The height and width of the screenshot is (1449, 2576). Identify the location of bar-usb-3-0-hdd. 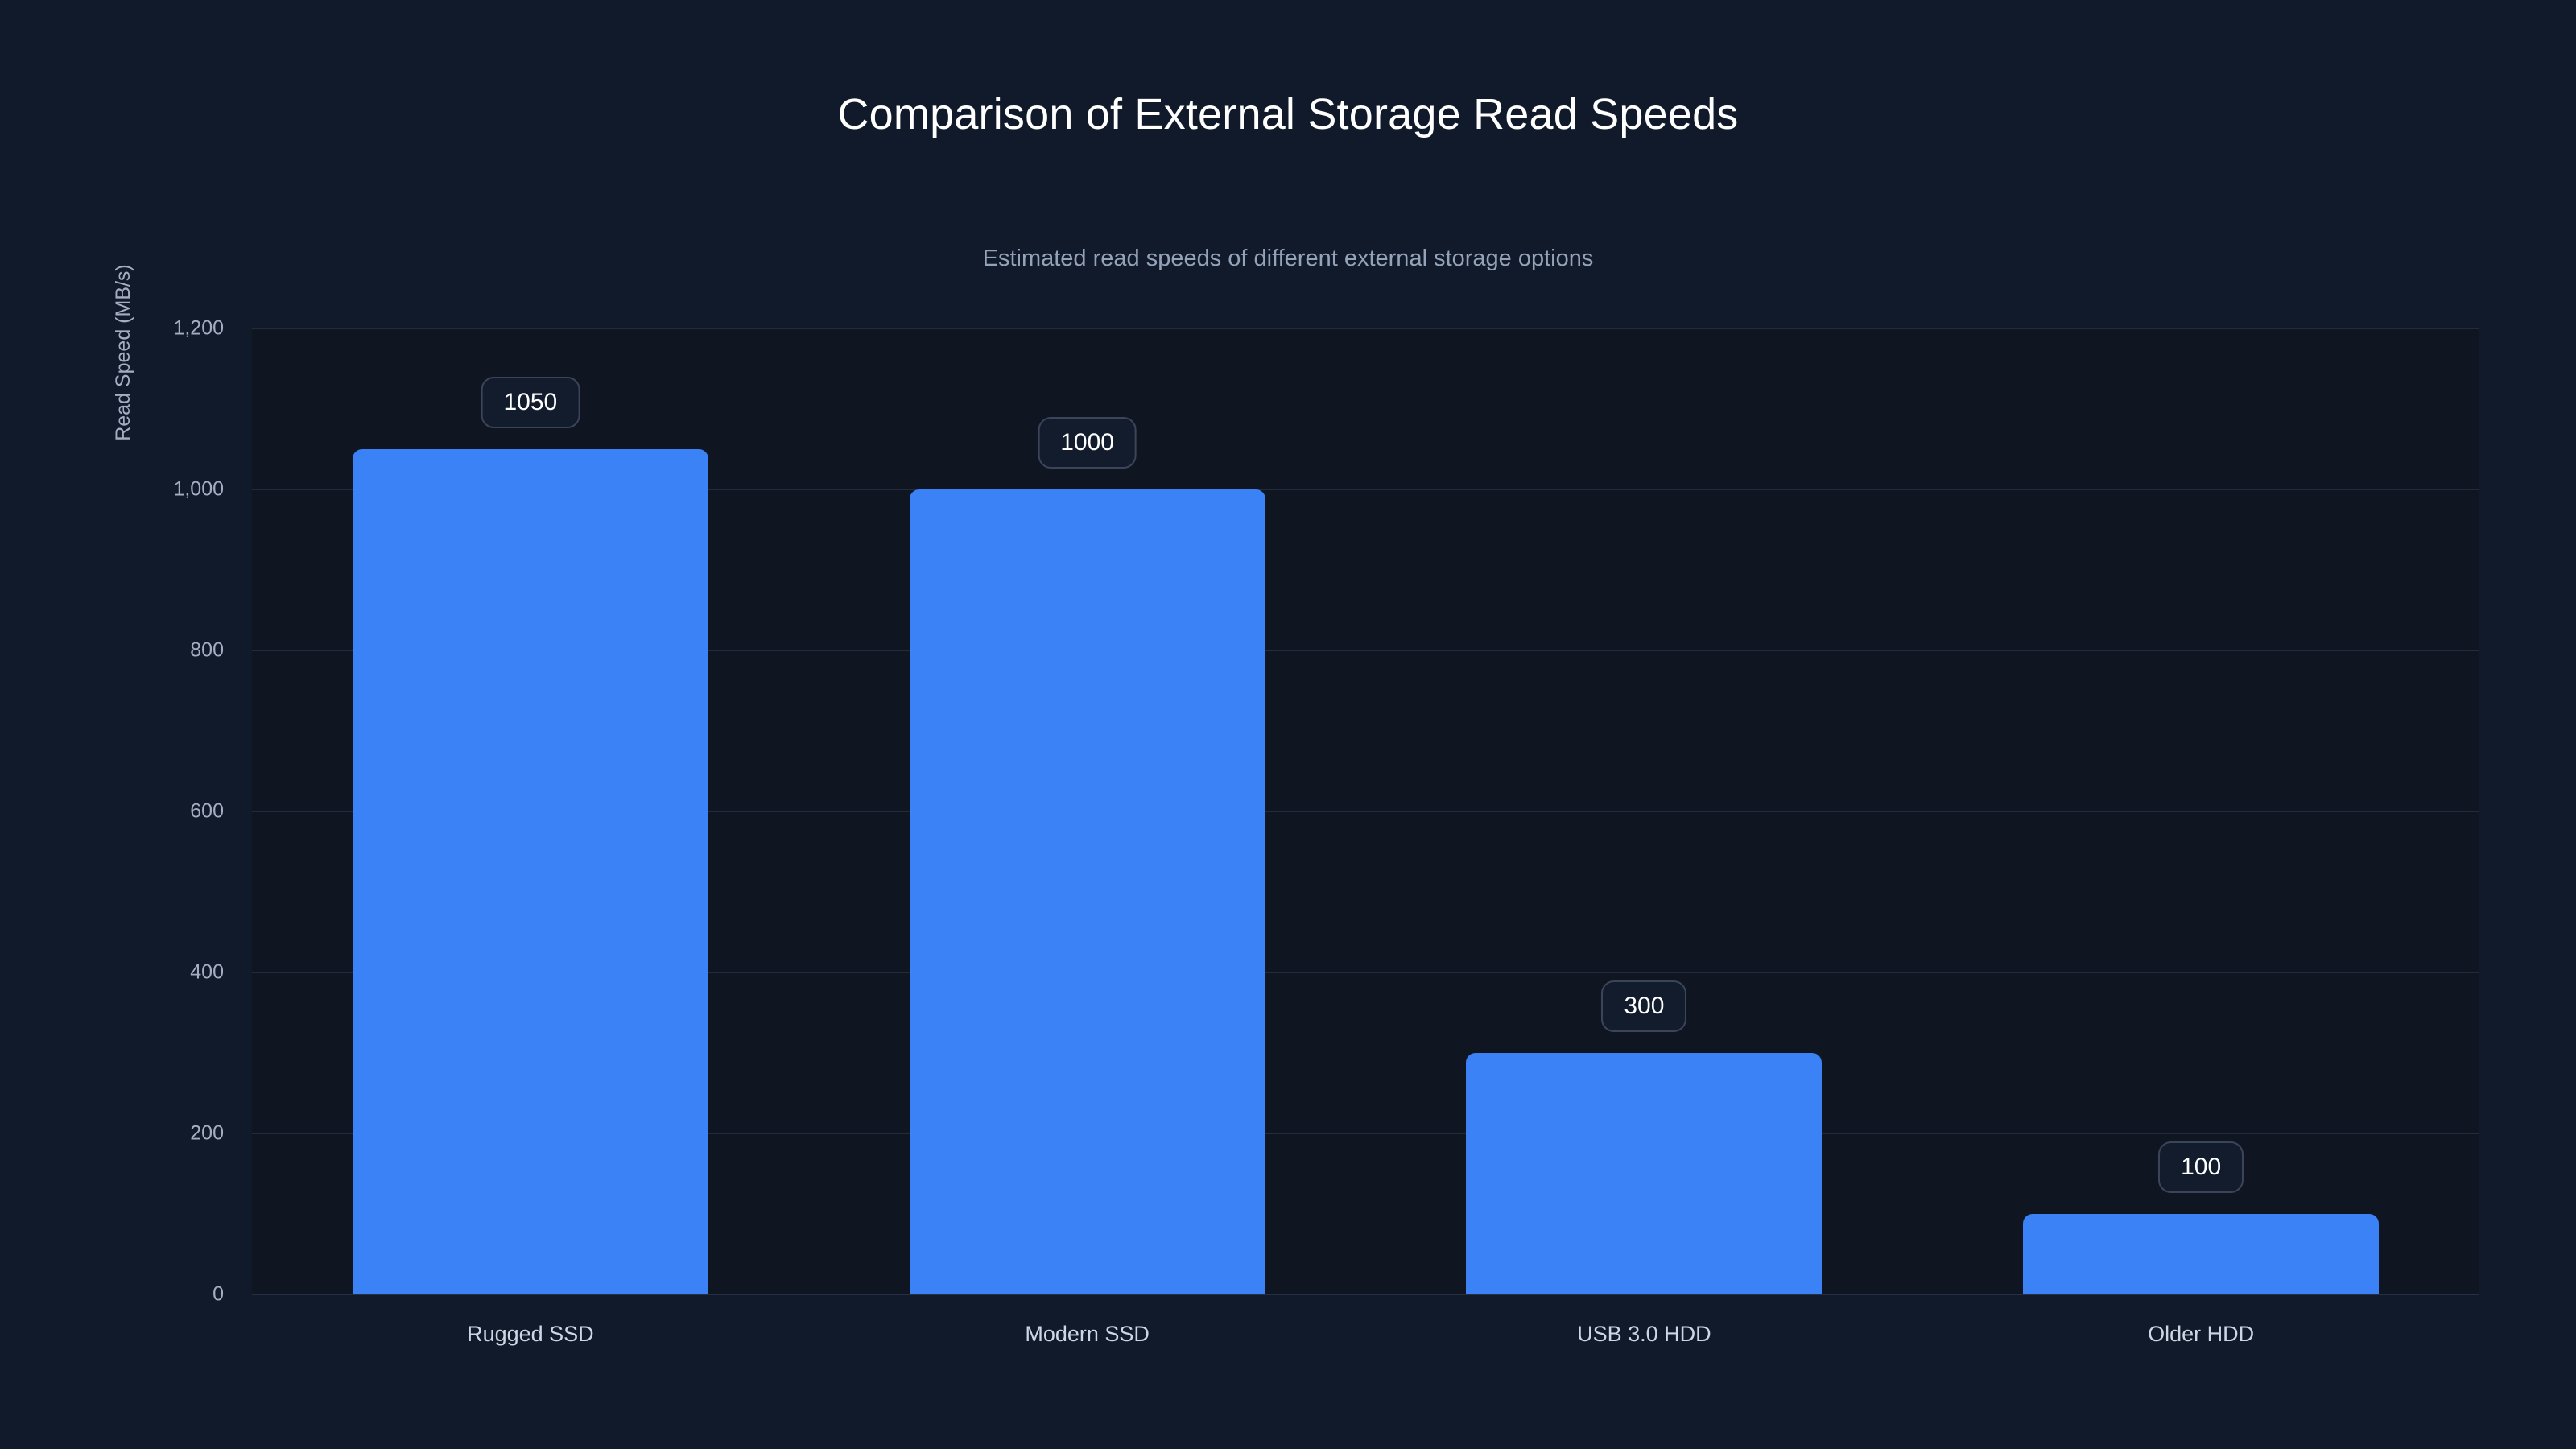
(1644, 1173).